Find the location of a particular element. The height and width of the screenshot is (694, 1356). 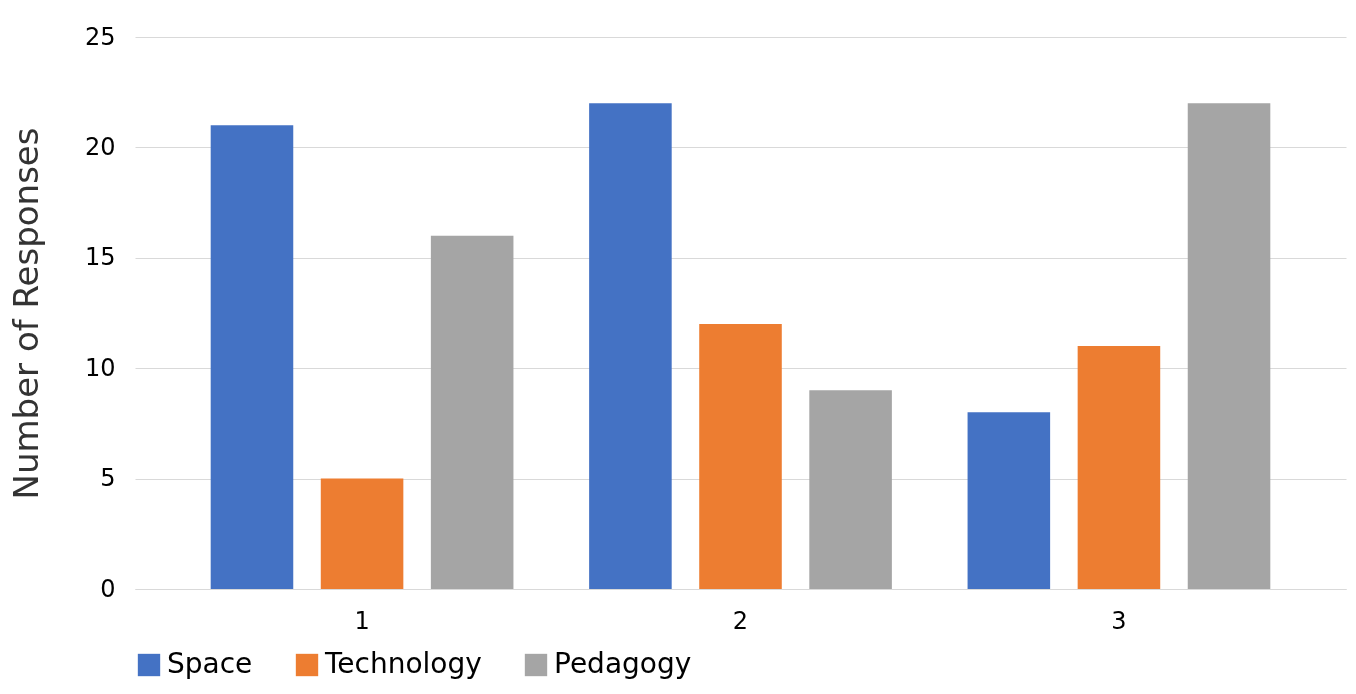

x-tick-label: 3 is located at coordinates (1119, 620).